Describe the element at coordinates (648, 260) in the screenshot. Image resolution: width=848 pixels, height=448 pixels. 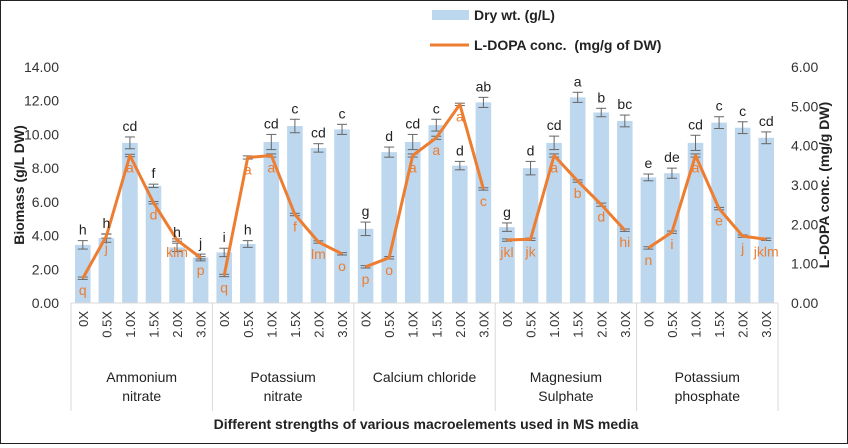
I see `line-letter: n` at that location.